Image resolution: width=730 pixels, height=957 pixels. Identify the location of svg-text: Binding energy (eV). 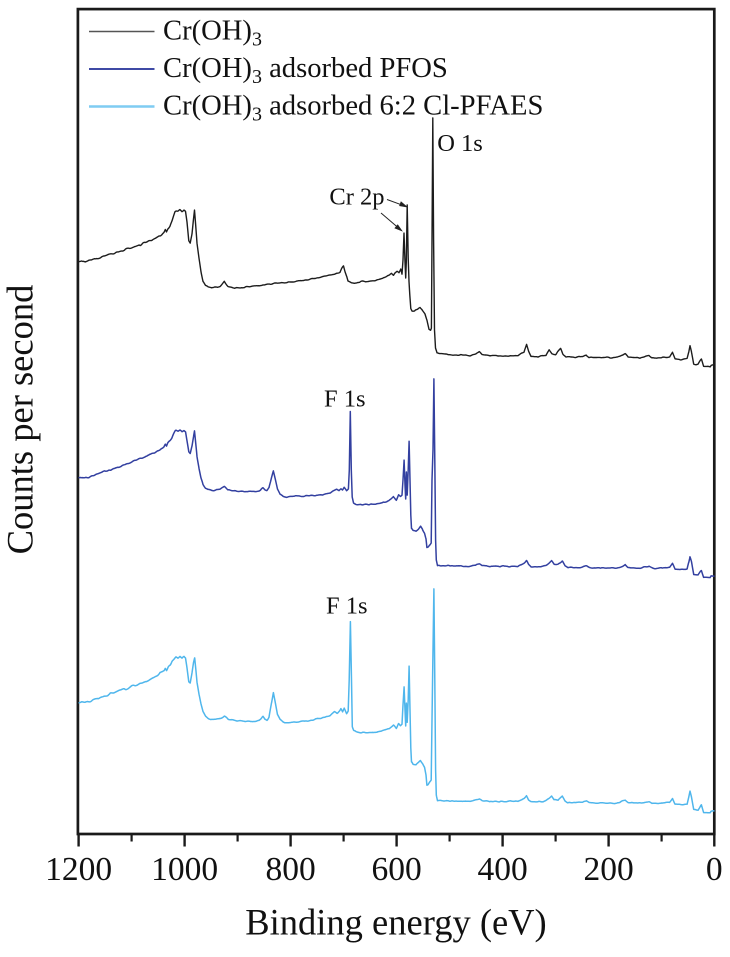
(395, 922).